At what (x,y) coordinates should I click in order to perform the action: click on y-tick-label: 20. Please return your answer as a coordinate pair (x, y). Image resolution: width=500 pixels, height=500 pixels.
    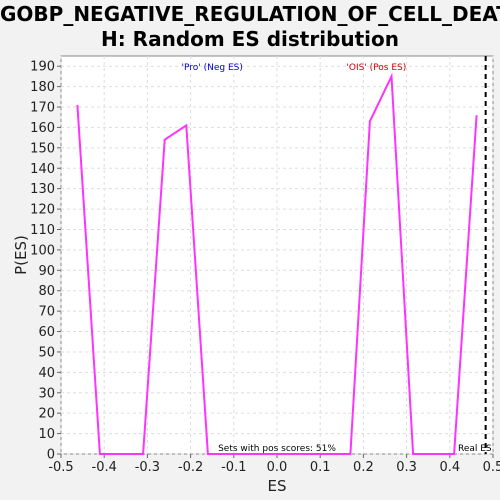
    Looking at the image, I should click on (46, 414).